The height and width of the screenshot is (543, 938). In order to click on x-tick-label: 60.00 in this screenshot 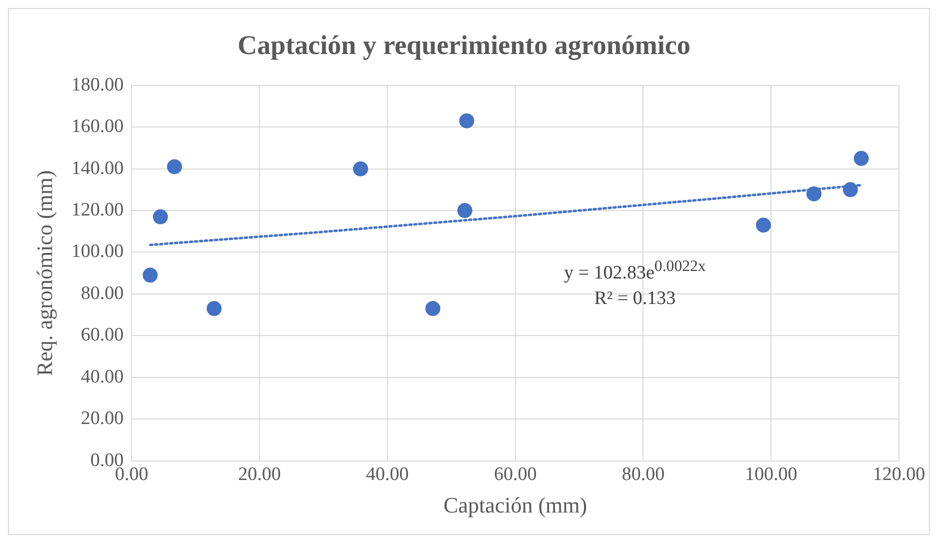, I will do `click(515, 475)`.